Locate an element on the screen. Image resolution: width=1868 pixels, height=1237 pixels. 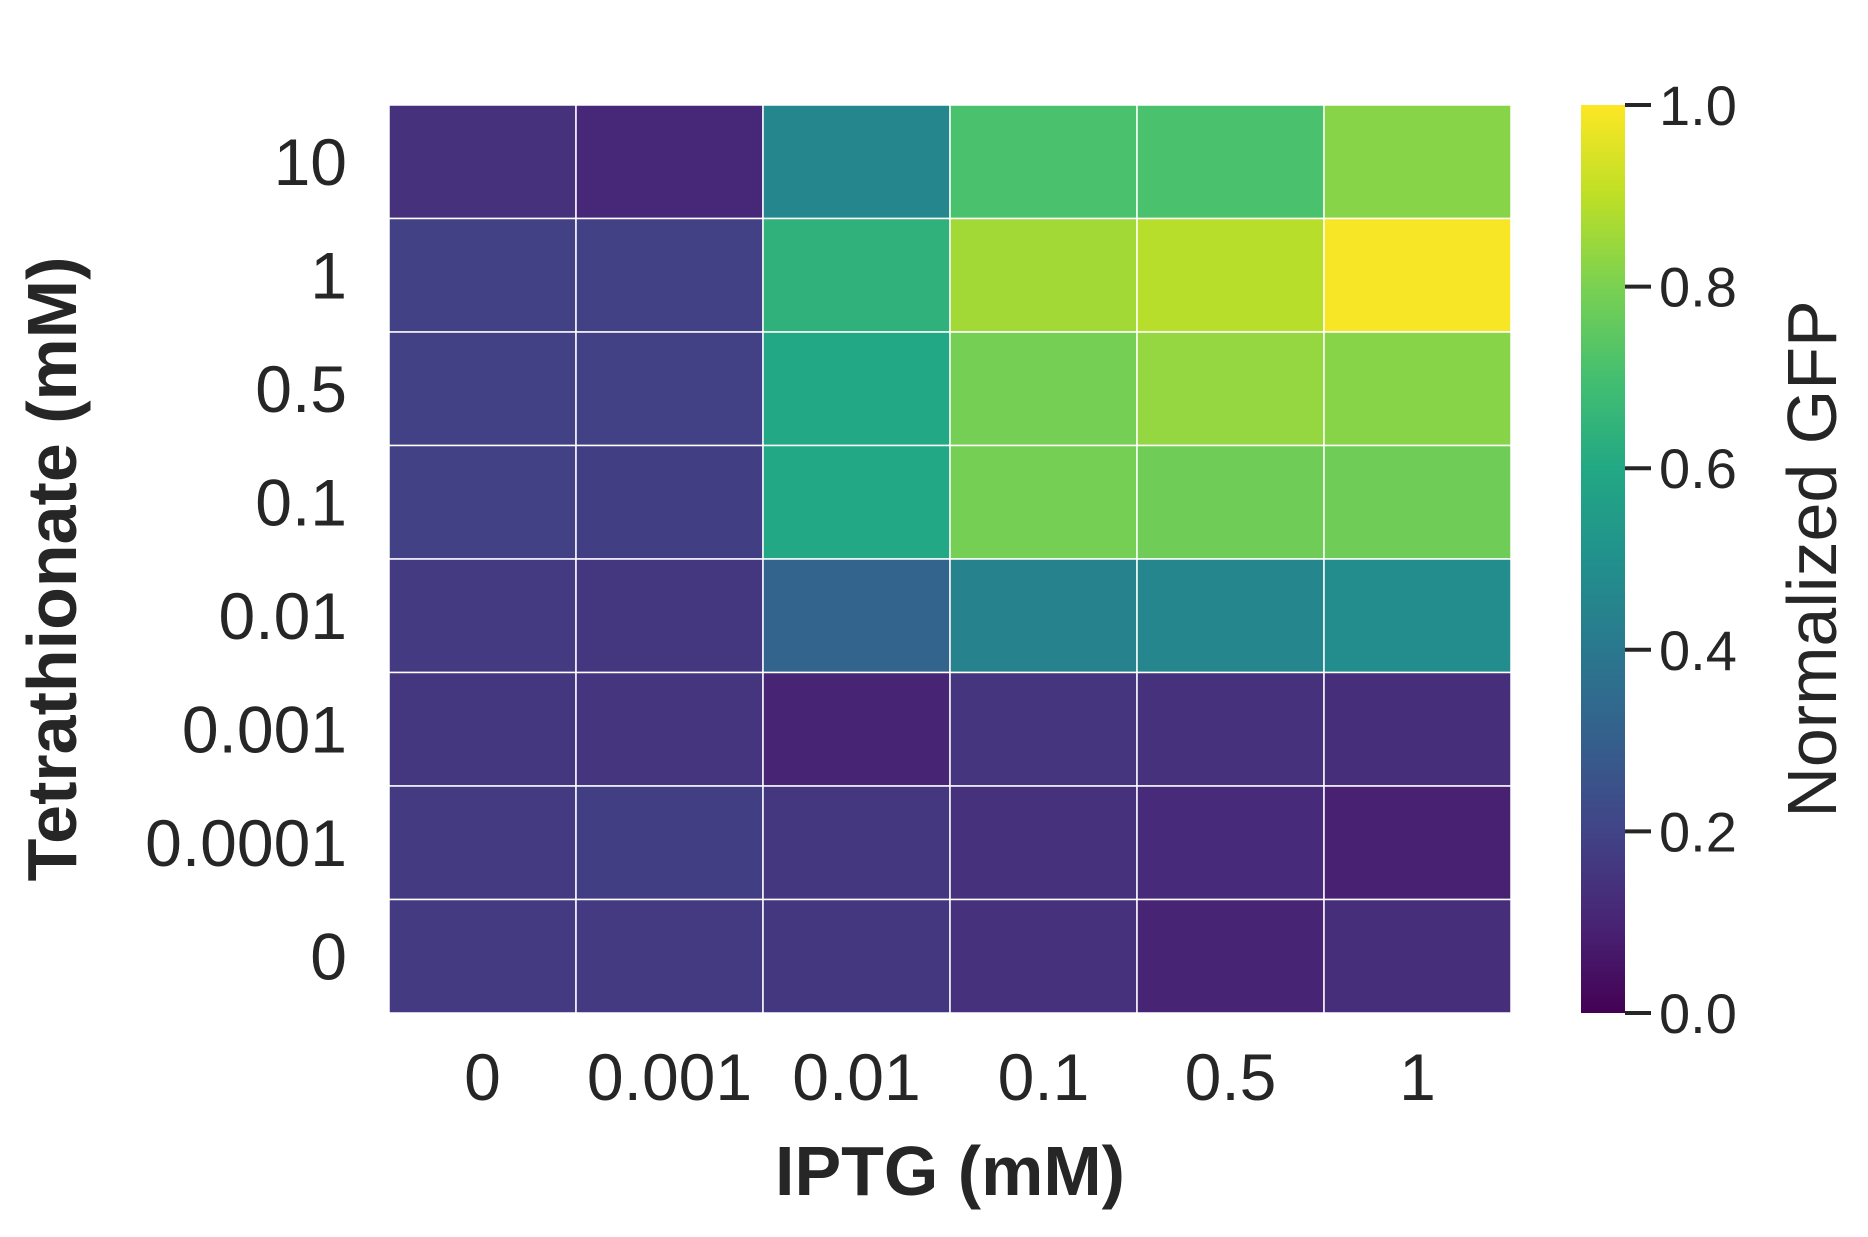
x-tick-label: 1 is located at coordinates (1417, 1077).